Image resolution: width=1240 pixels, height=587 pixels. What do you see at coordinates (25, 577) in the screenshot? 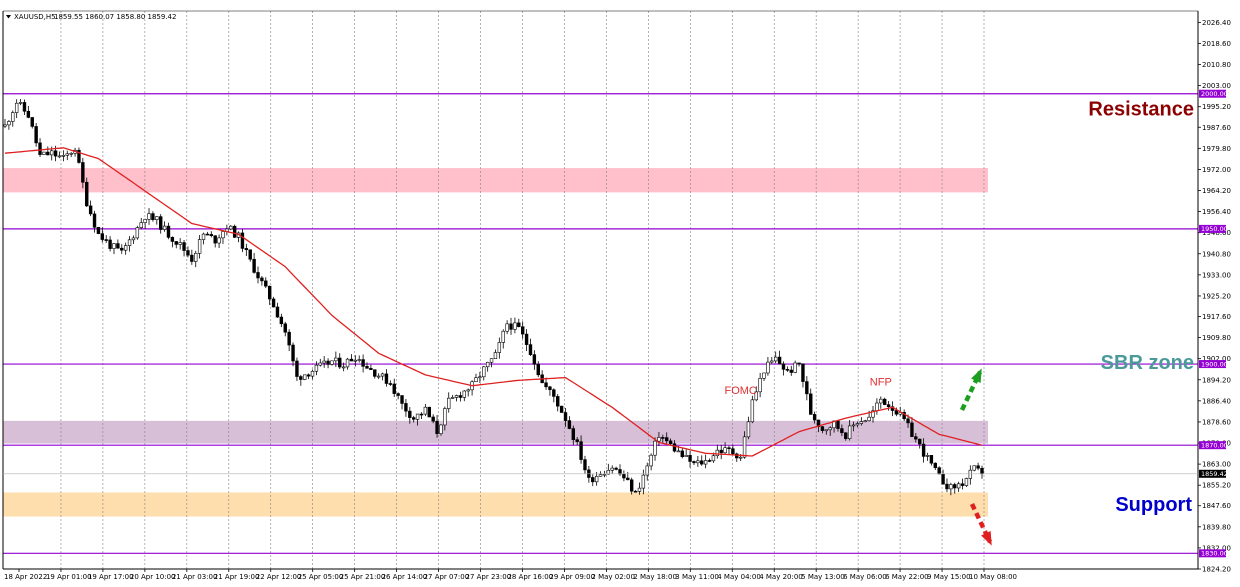
I see `x-tick-label: 18 Apr 2022` at bounding box center [25, 577].